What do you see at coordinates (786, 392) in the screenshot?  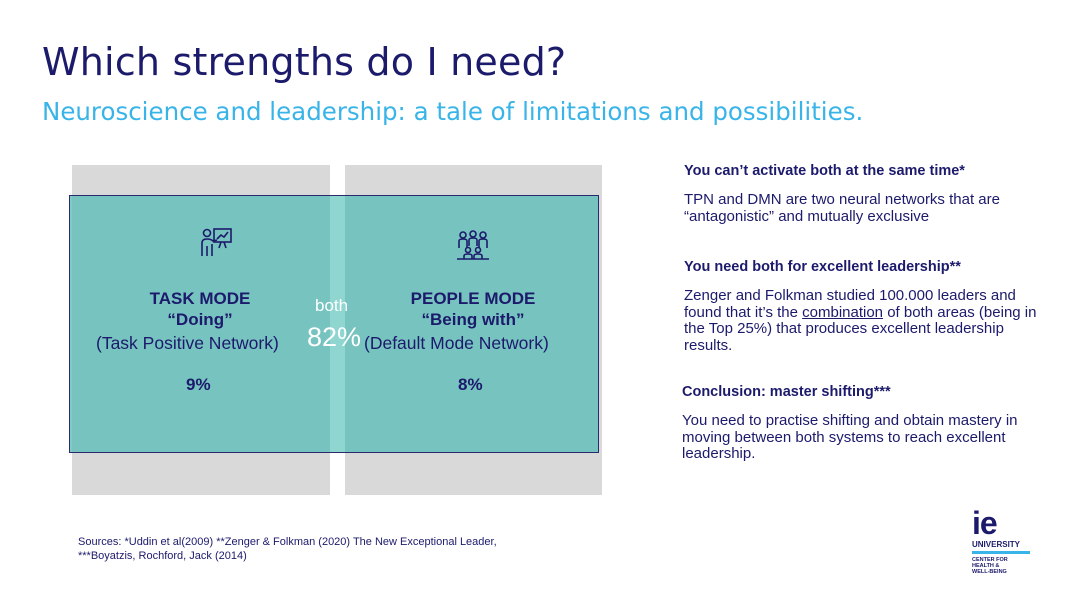 I see `point-3-heading: Conclusion: master shifting***` at bounding box center [786, 392].